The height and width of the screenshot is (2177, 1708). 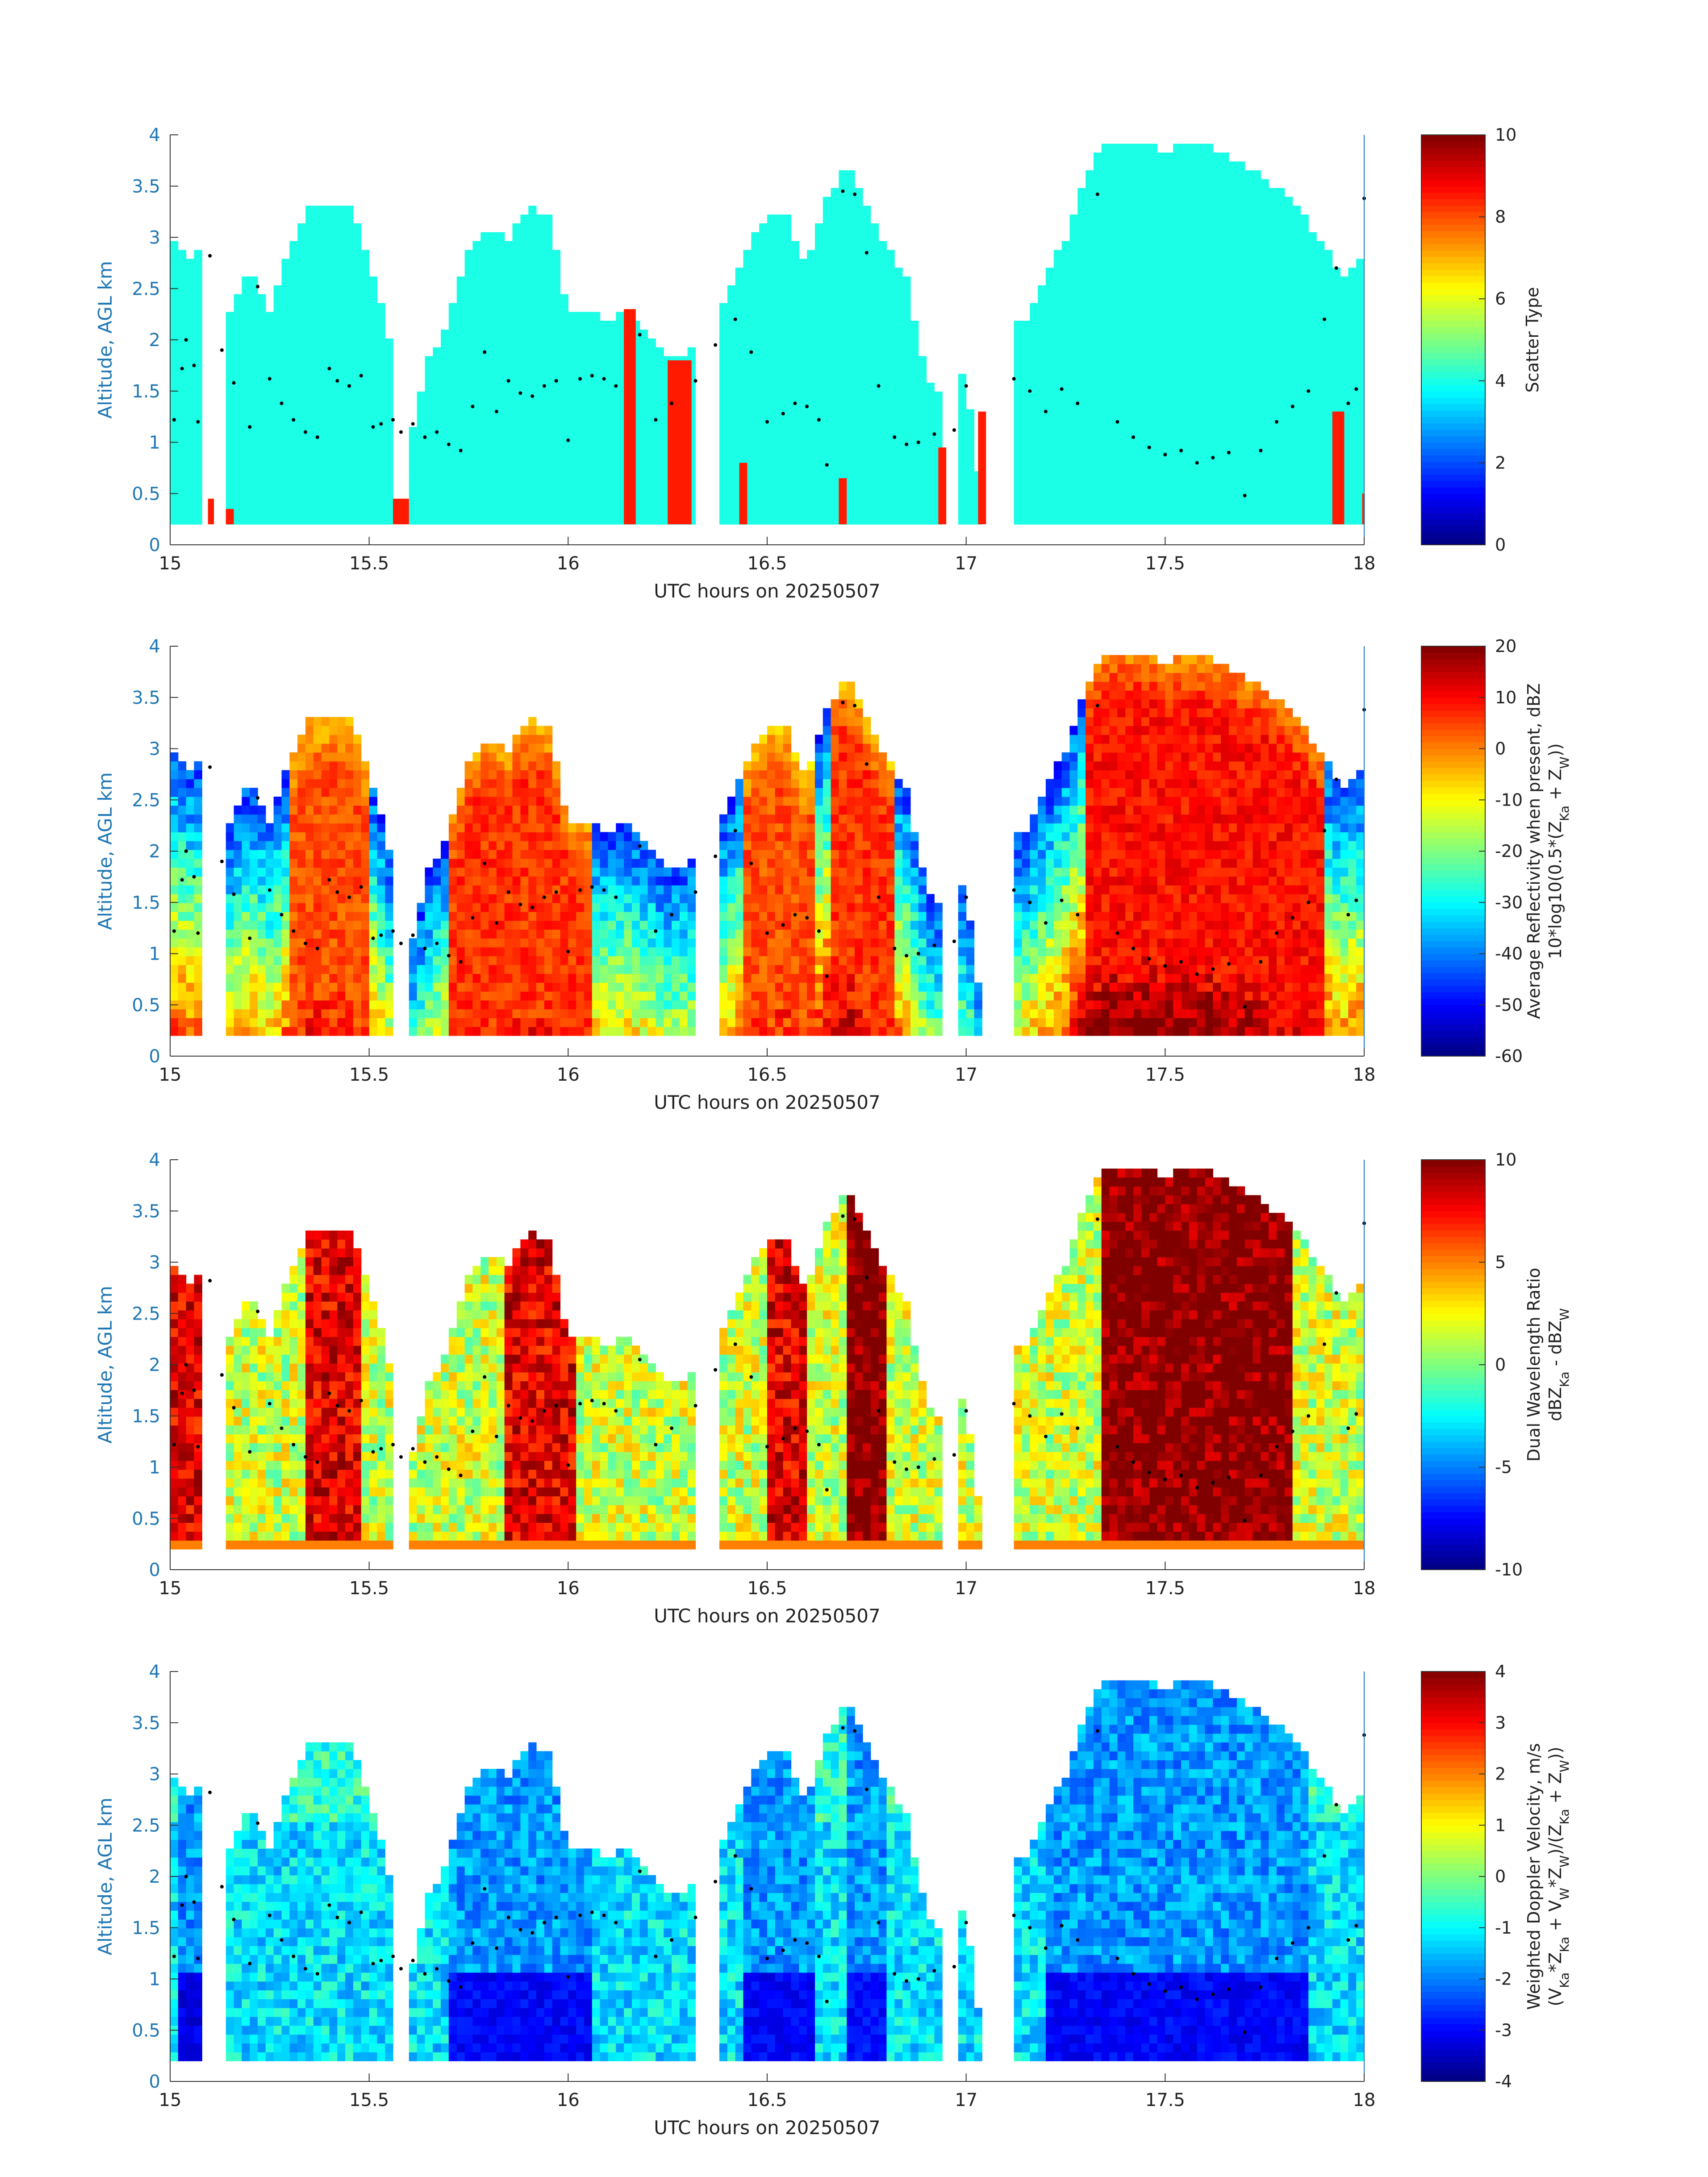 I want to click on colorbar-swatch, so click(x=1453, y=151).